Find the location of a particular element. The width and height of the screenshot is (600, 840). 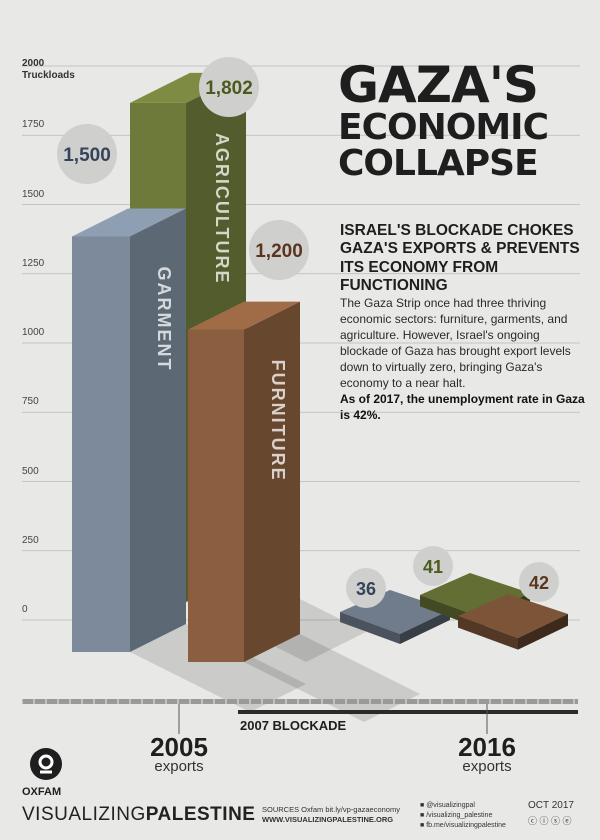

license-icons: ⓒ ⓘ ⓢ ⓔ is located at coordinates (550, 821).